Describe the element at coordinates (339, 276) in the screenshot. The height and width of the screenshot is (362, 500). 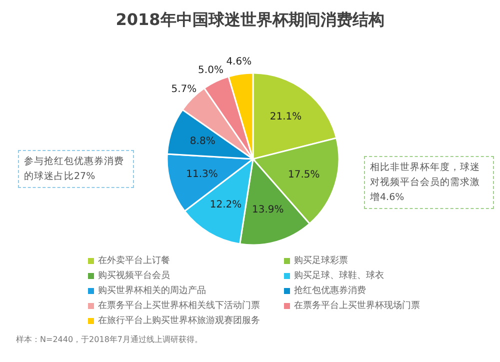
I see `legend-label: 购买足球、球鞋、球衣` at that location.